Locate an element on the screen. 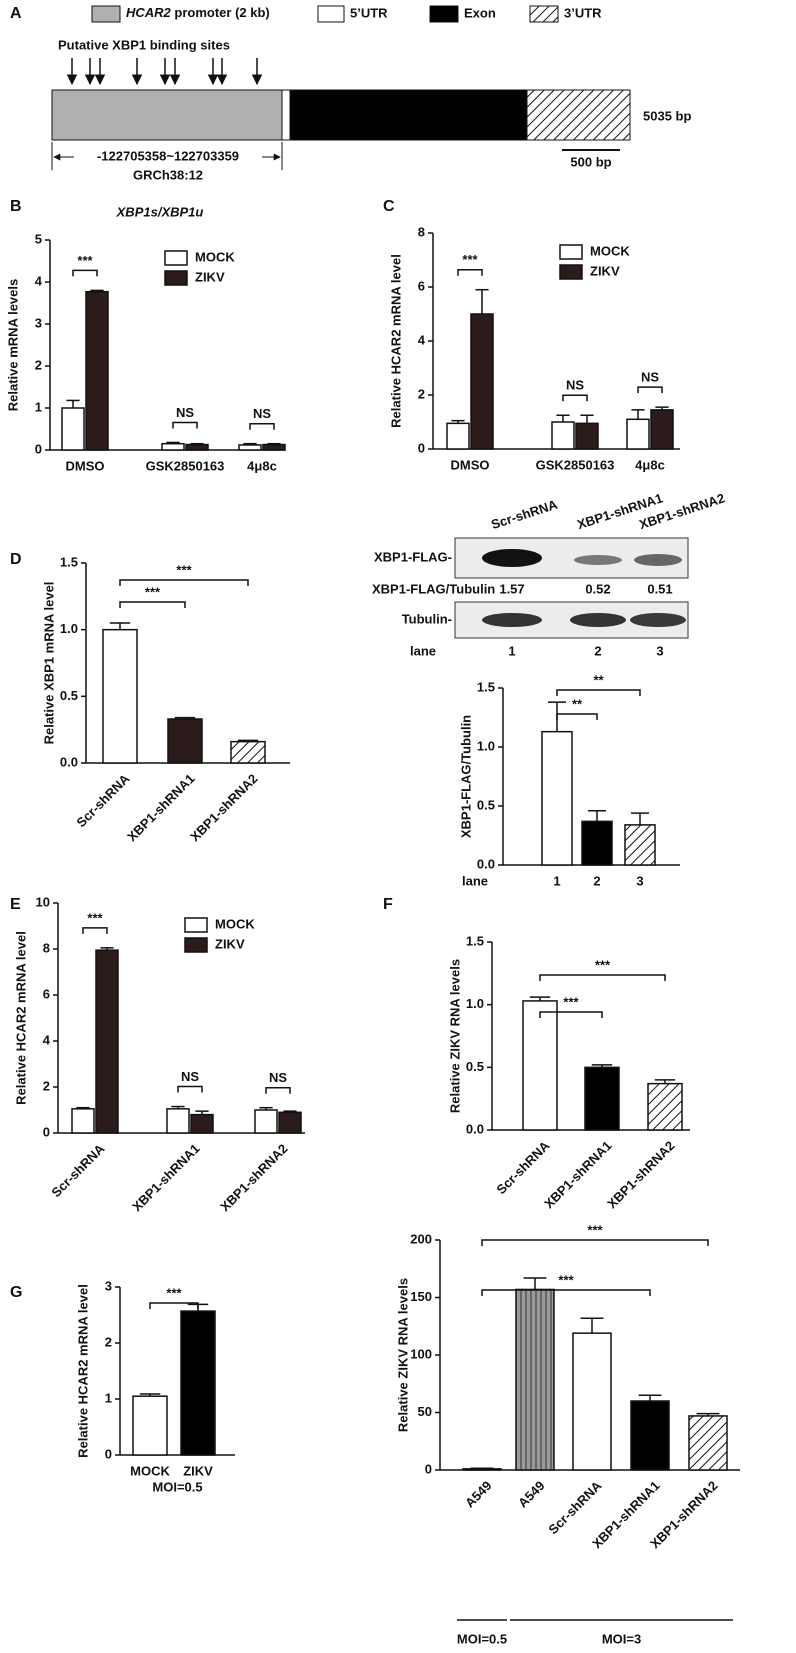 The height and width of the screenshot is (1653, 796). panel-label: B is located at coordinates (16, 206).